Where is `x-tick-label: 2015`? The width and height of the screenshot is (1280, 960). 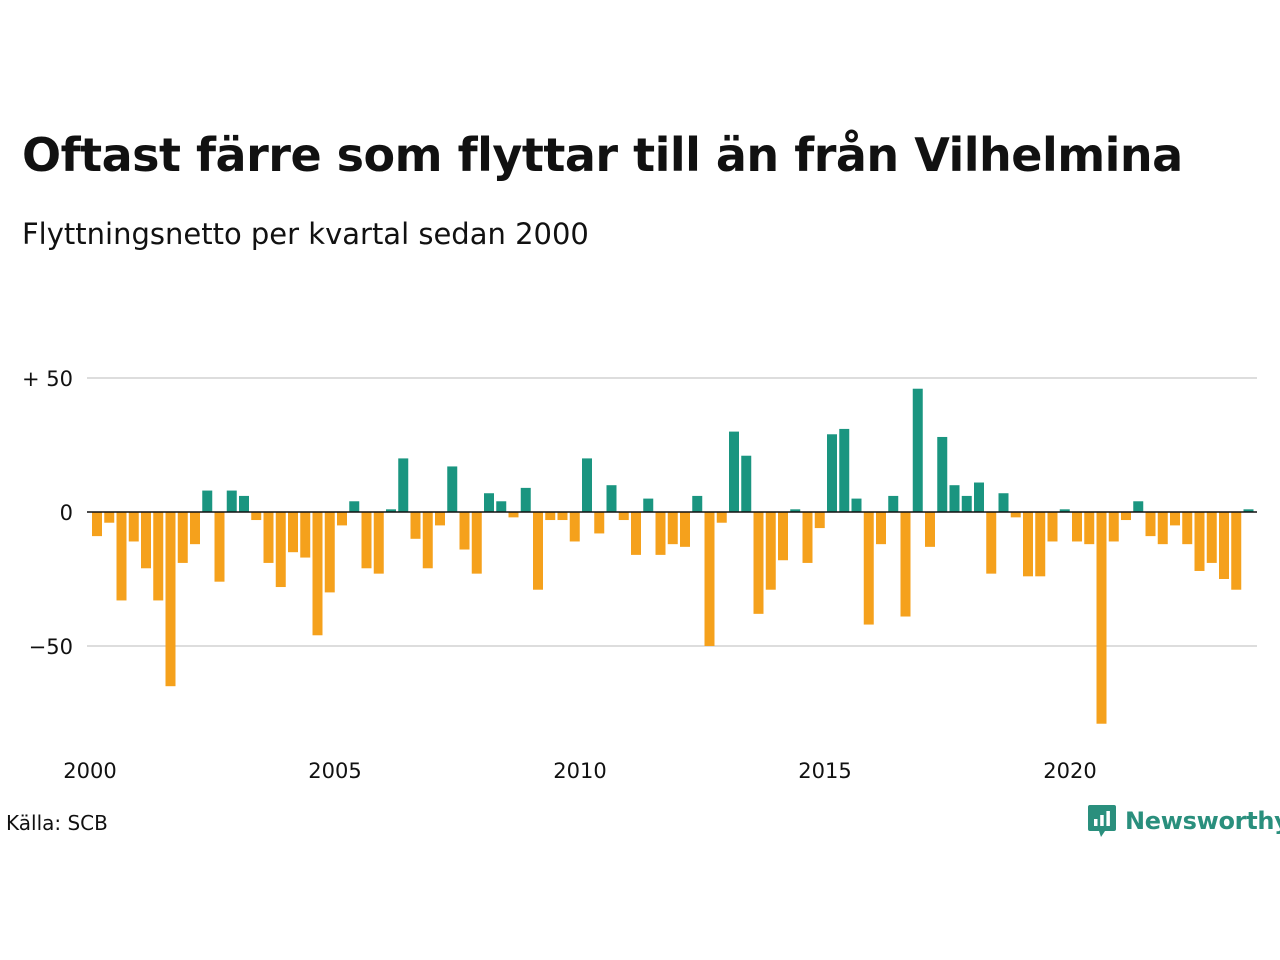 x-tick-label: 2015 is located at coordinates (824, 771).